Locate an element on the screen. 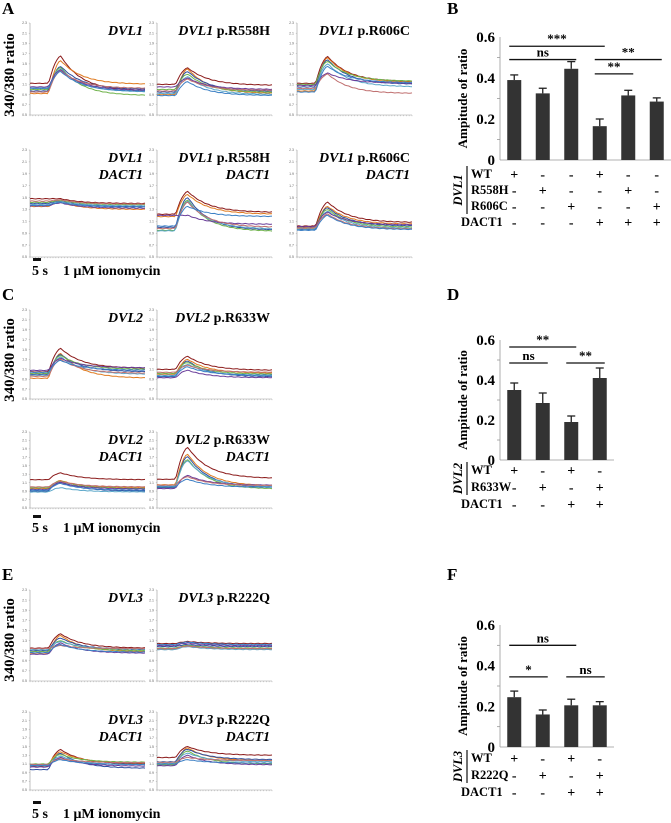  variant-name: p.R633W is located at coordinates (240, 440).